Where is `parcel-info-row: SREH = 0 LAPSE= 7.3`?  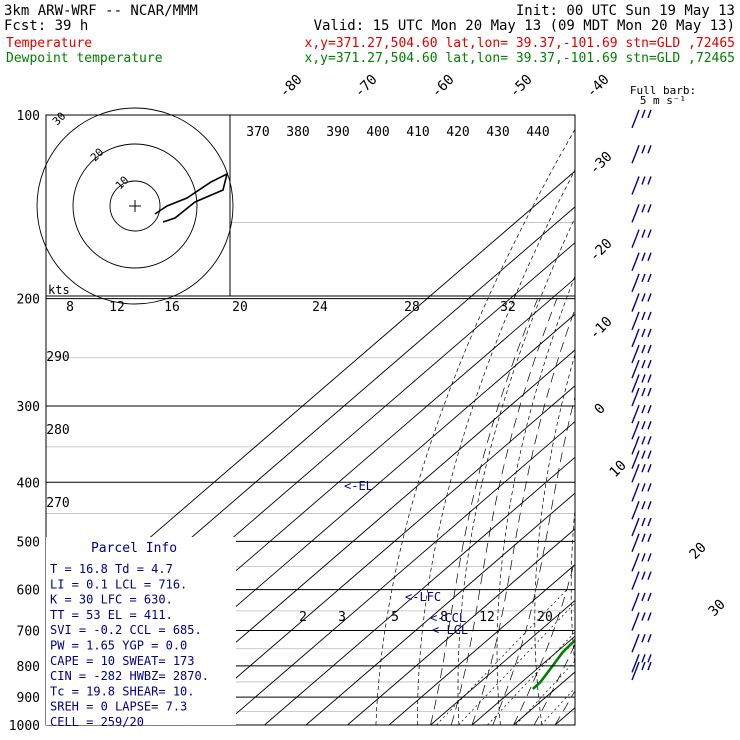 parcel-info-row: SREH = 0 LAPSE= 7.3 is located at coordinates (118, 707).